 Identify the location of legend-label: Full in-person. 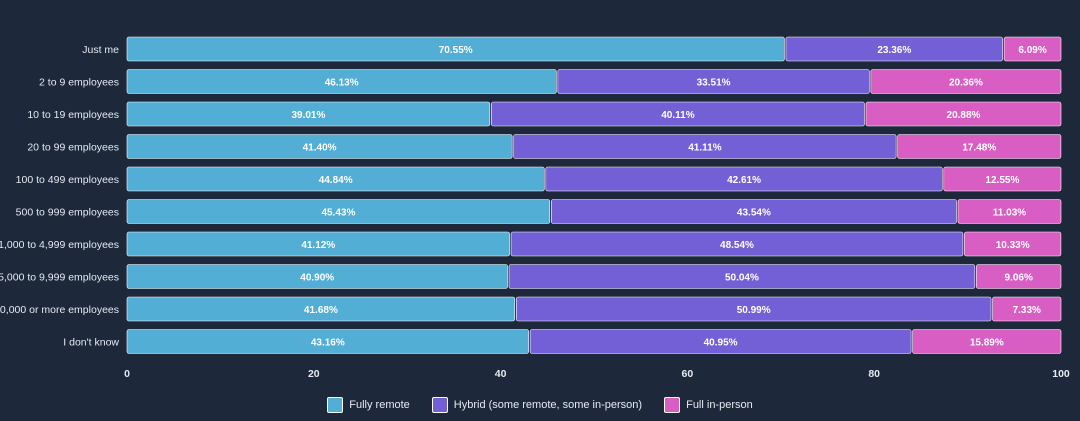
(719, 405).